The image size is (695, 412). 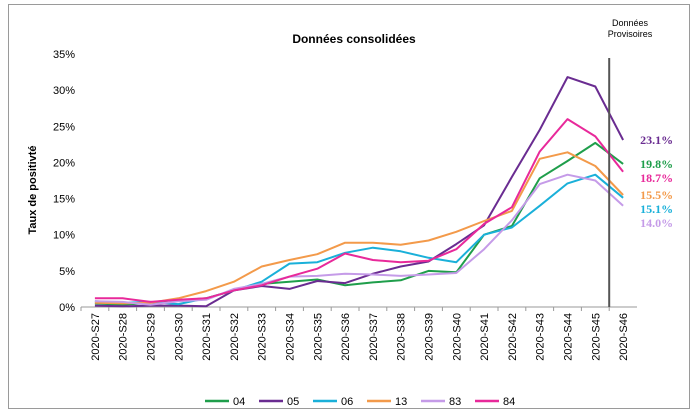 I want to click on chart-title: Données consolidées, so click(x=354, y=39).